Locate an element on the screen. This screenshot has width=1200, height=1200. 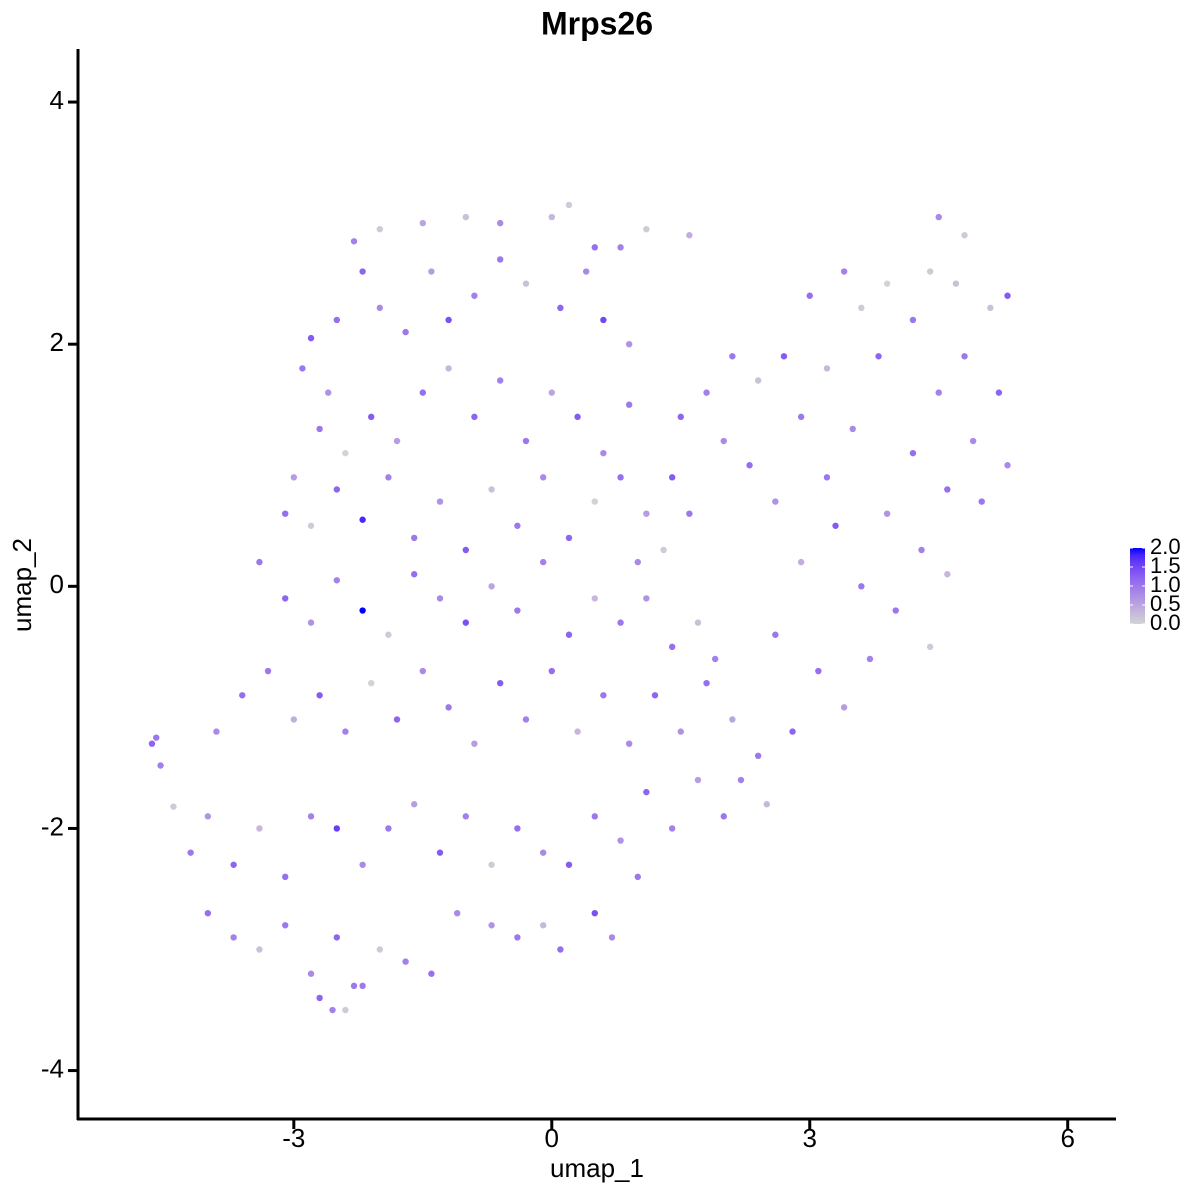
y-axis-label: umap_2 is located at coordinates (22, 585).